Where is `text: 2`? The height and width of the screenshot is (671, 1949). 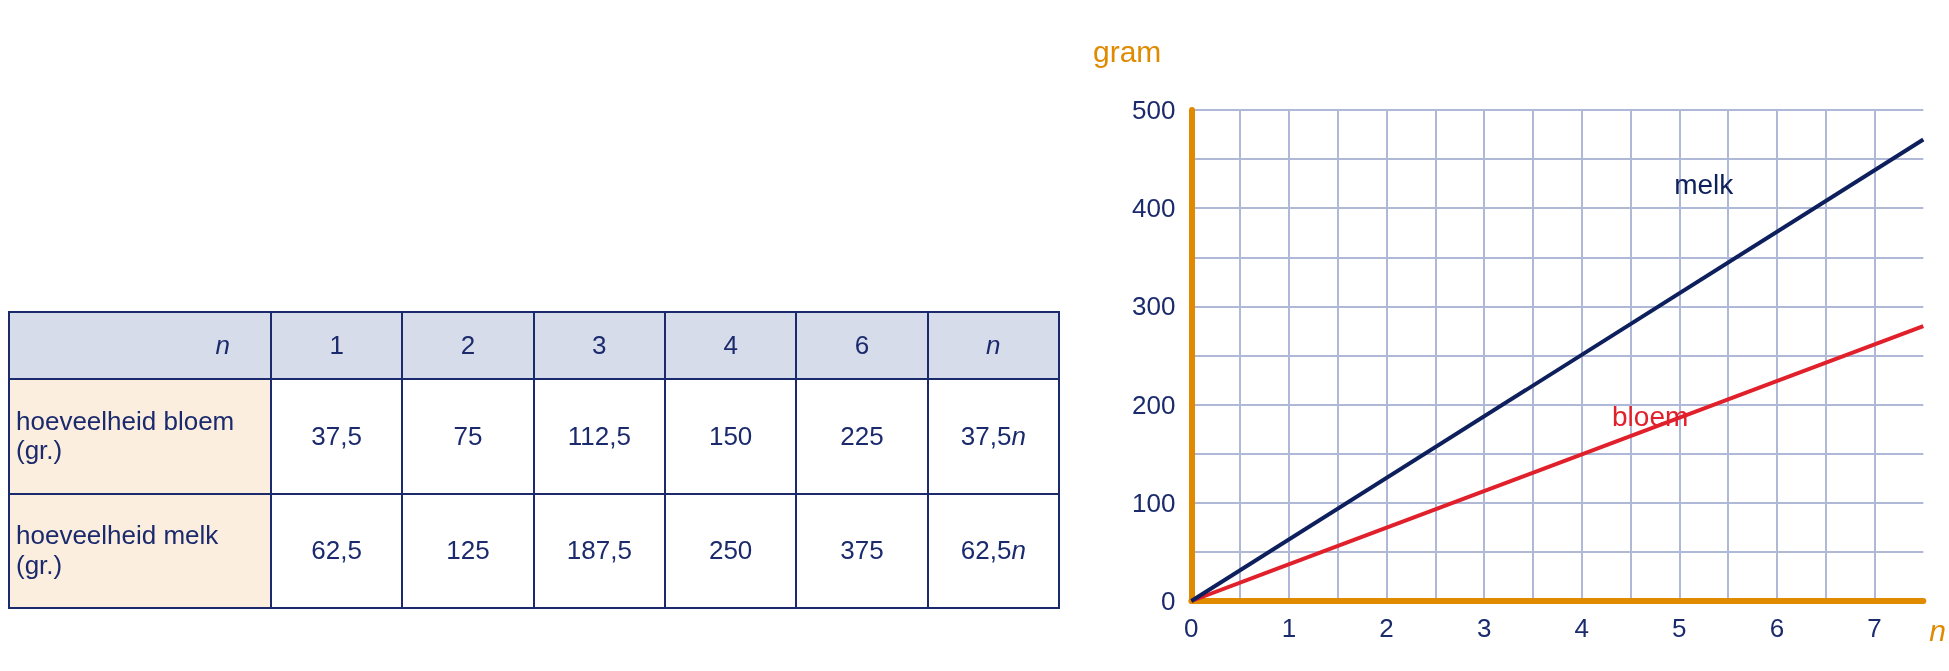 text: 2 is located at coordinates (468, 345).